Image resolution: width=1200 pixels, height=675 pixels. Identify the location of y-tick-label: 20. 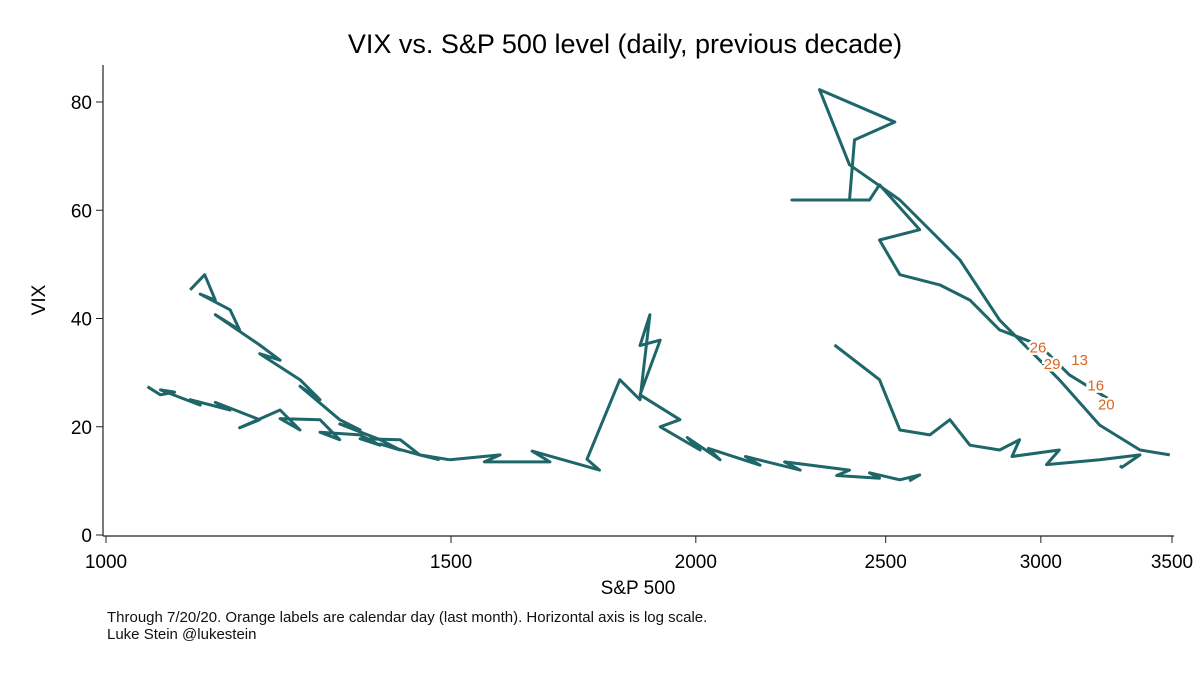
(81, 428).